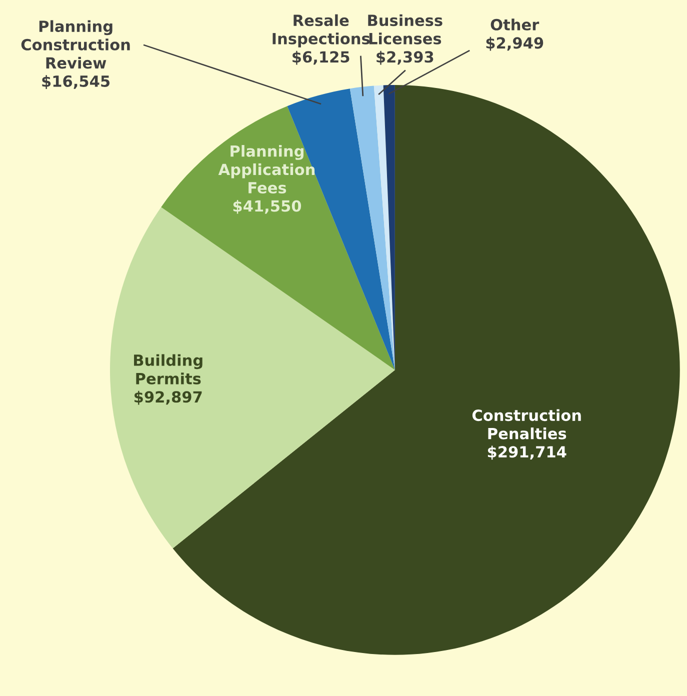  Describe the element at coordinates (321, 57) in the screenshot. I see `data-label: $6,125` at that location.